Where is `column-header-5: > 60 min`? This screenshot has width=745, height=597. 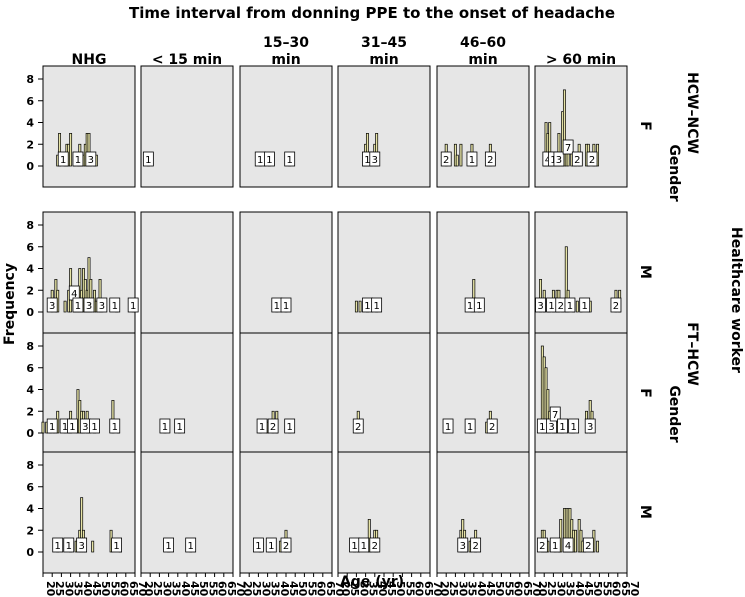
column-header-5: > 60 min is located at coordinates (581, 60).